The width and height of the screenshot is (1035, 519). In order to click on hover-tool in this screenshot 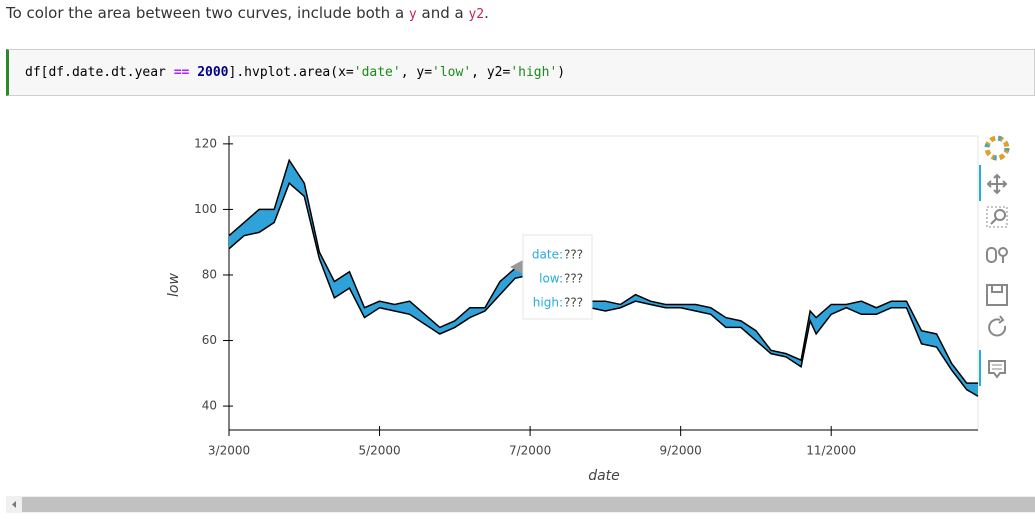, I will do `click(997, 369)`.